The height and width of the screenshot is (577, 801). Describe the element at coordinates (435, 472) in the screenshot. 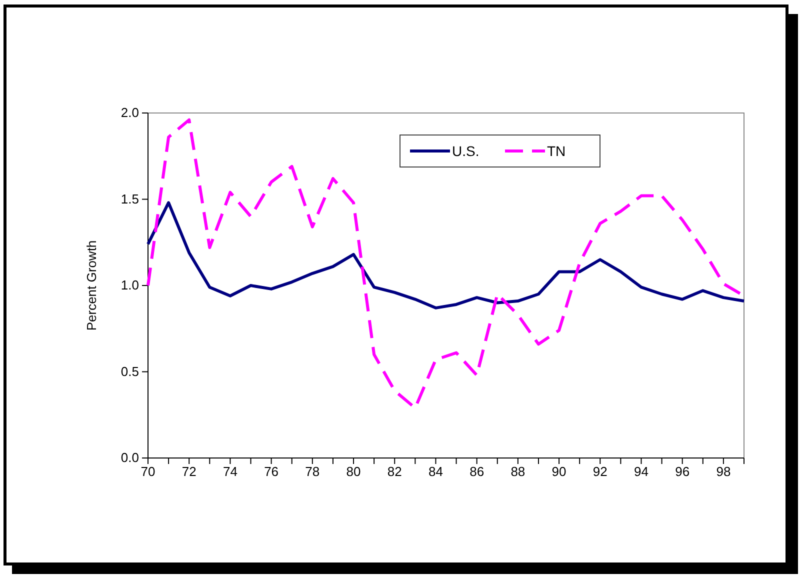

I see `x-tick-label: 84` at that location.